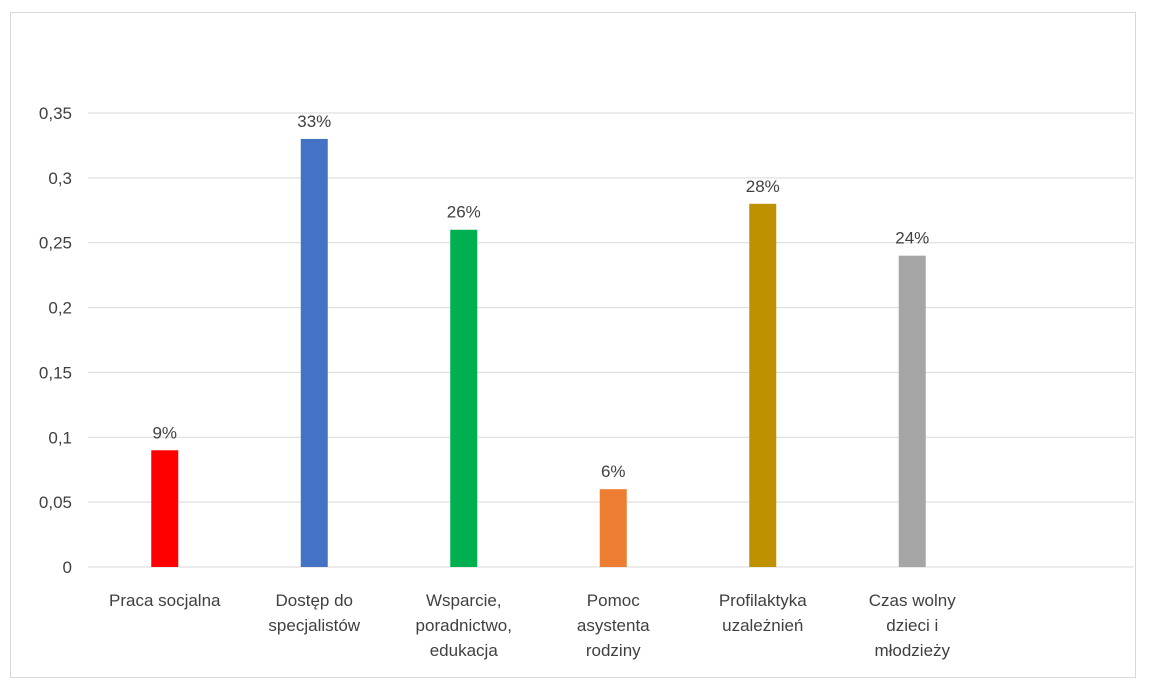  What do you see at coordinates (55, 372) in the screenshot?
I see `y-tick-label: 0,15` at bounding box center [55, 372].